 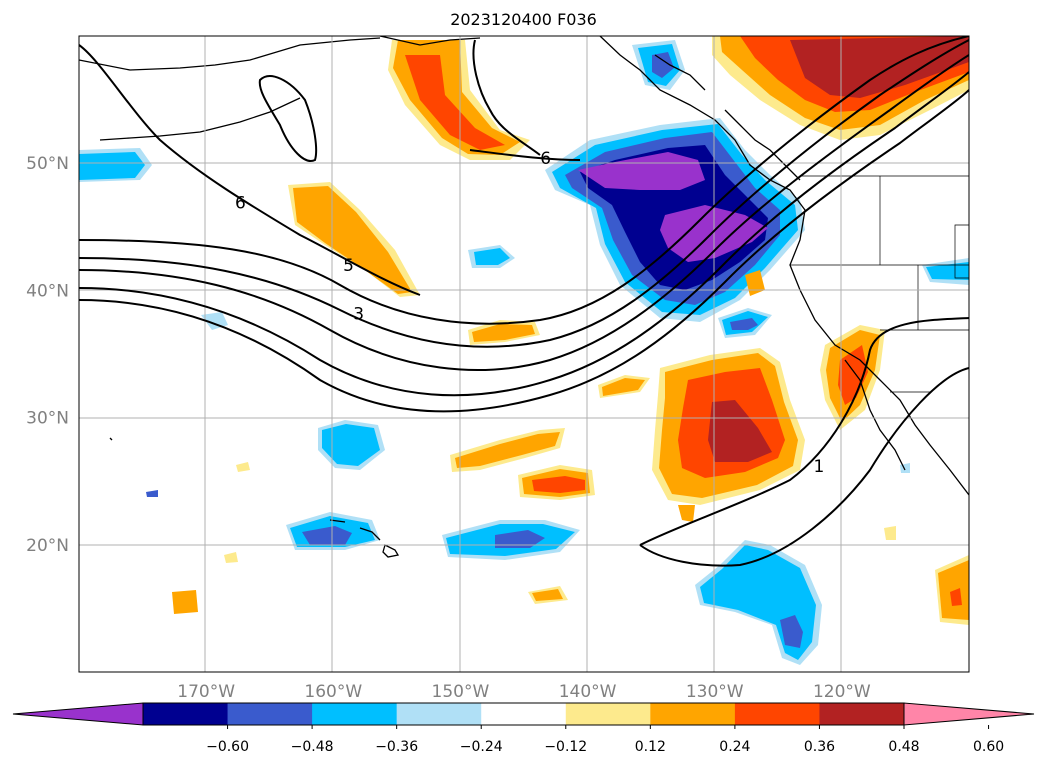 What do you see at coordinates (819, 467) in the screenshot?
I see `contour-label: 1` at bounding box center [819, 467].